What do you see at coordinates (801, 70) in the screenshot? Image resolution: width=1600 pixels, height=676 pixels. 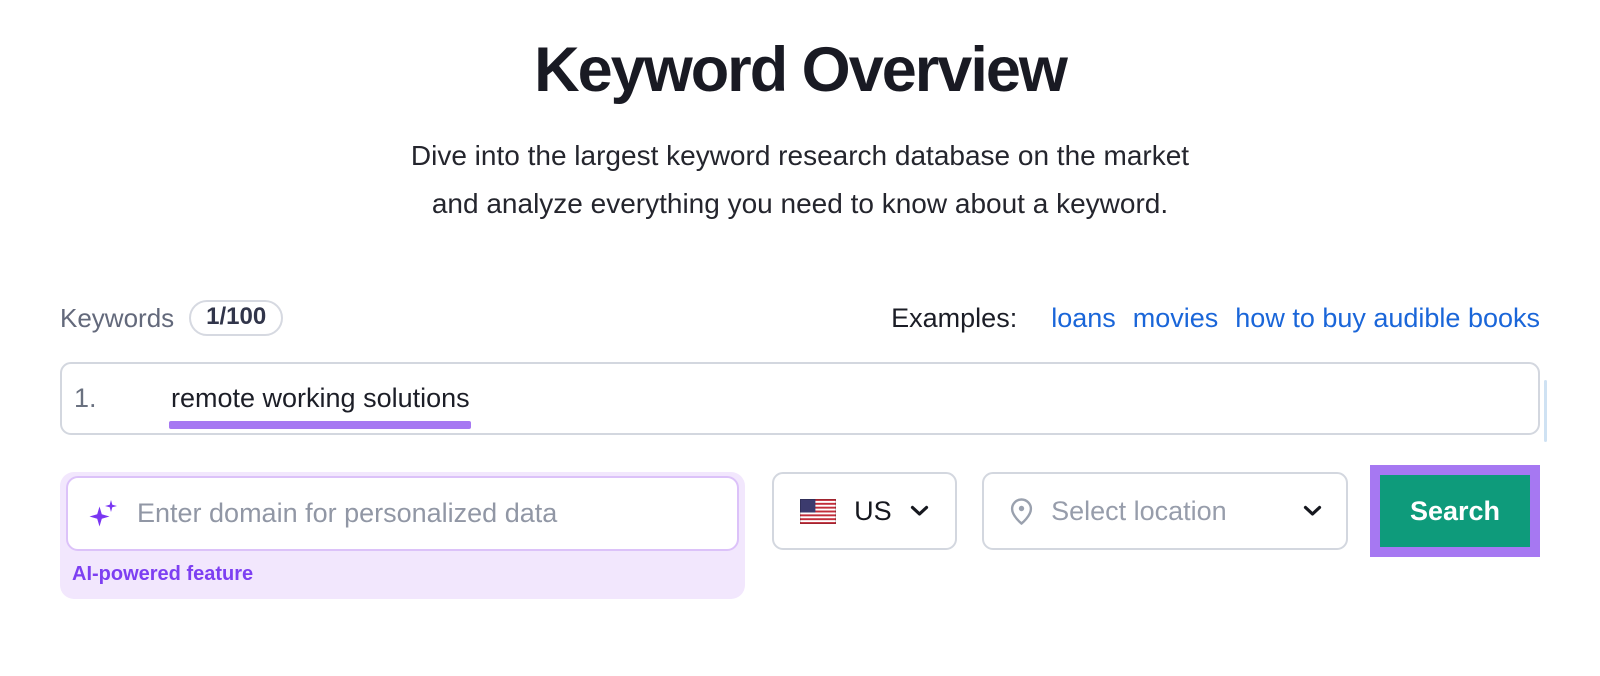 I see `page-title: Keyword Overview` at bounding box center [801, 70].